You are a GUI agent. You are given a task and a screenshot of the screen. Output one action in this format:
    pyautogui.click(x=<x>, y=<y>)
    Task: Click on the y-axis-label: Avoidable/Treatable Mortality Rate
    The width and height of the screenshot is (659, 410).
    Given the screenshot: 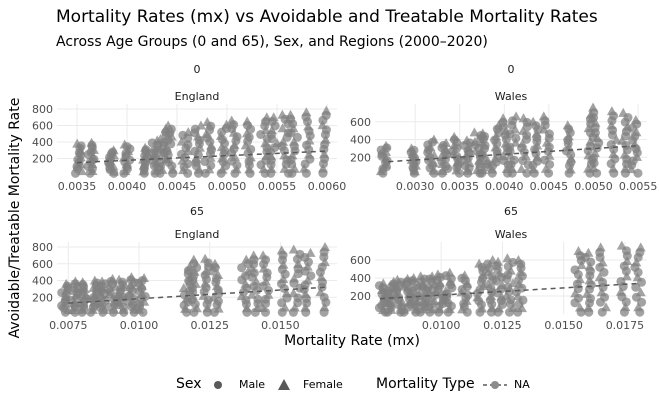 What is the action you would take?
    pyautogui.click(x=15, y=218)
    